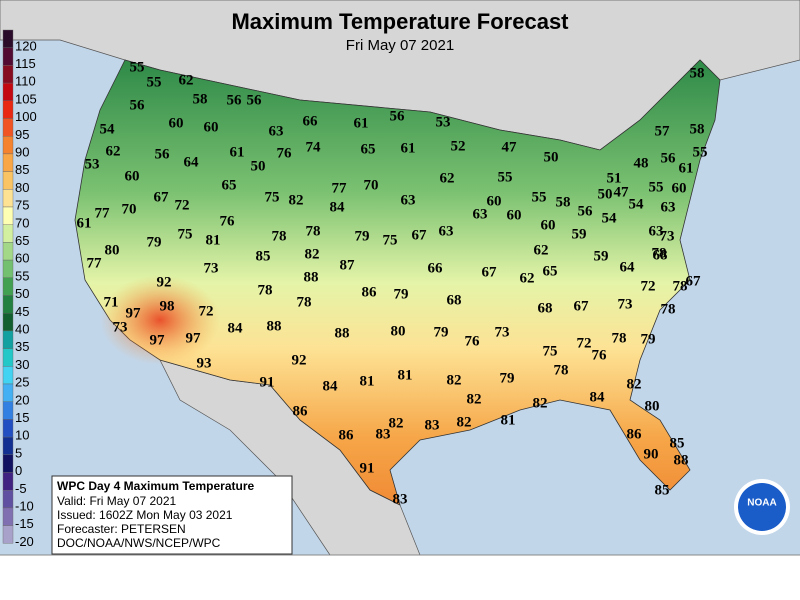 The width and height of the screenshot is (800, 600). I want to click on temperature: 92, so click(164, 282).